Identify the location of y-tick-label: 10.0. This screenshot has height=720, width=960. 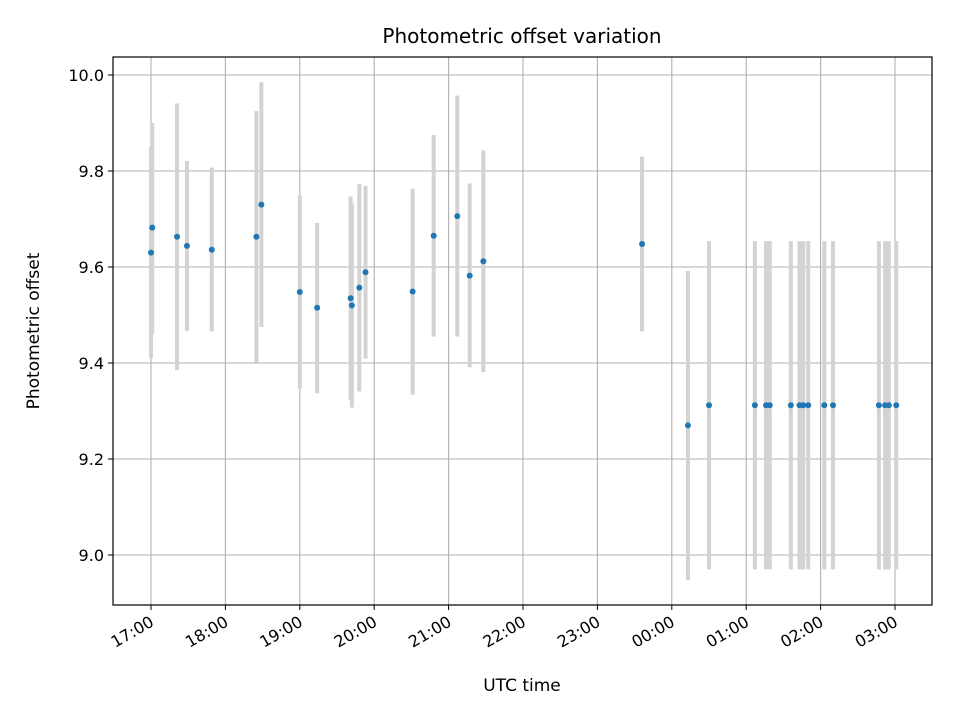
(86, 75).